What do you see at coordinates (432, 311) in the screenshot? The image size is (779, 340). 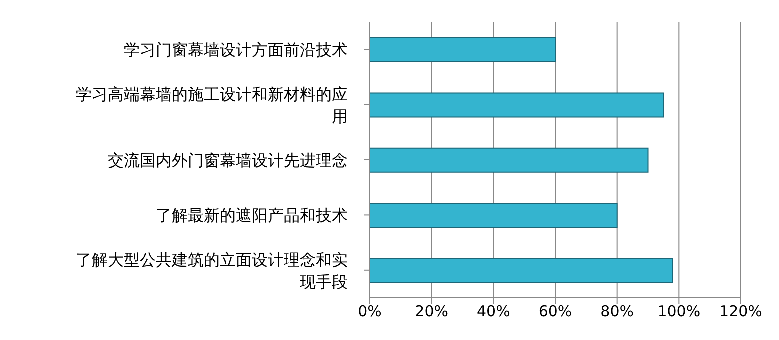 I see `x-tick-label: 20%` at bounding box center [432, 311].